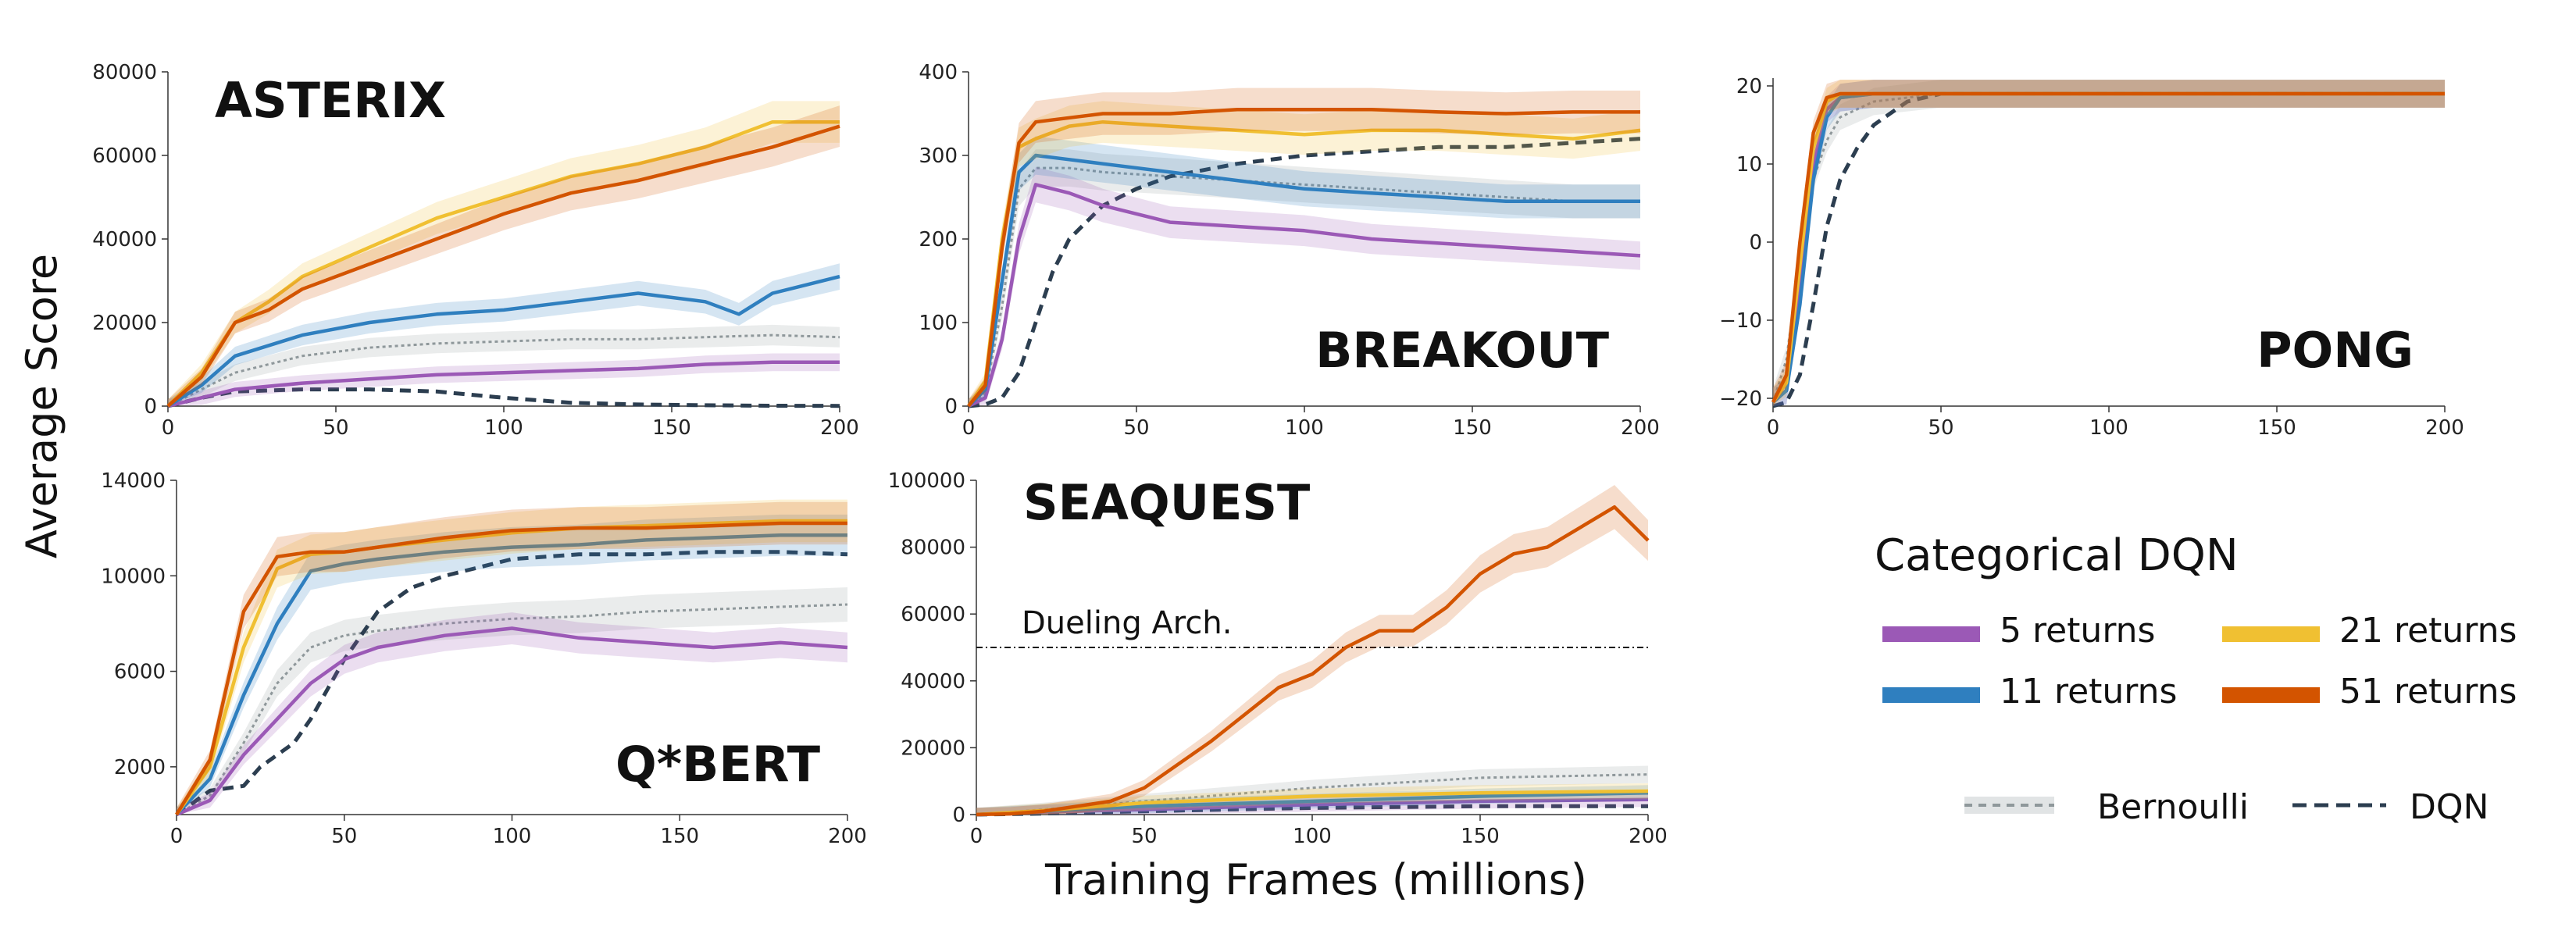  What do you see at coordinates (2390, 807) in the screenshot?
I see `legend-item-dqn: DQN` at bounding box center [2390, 807].